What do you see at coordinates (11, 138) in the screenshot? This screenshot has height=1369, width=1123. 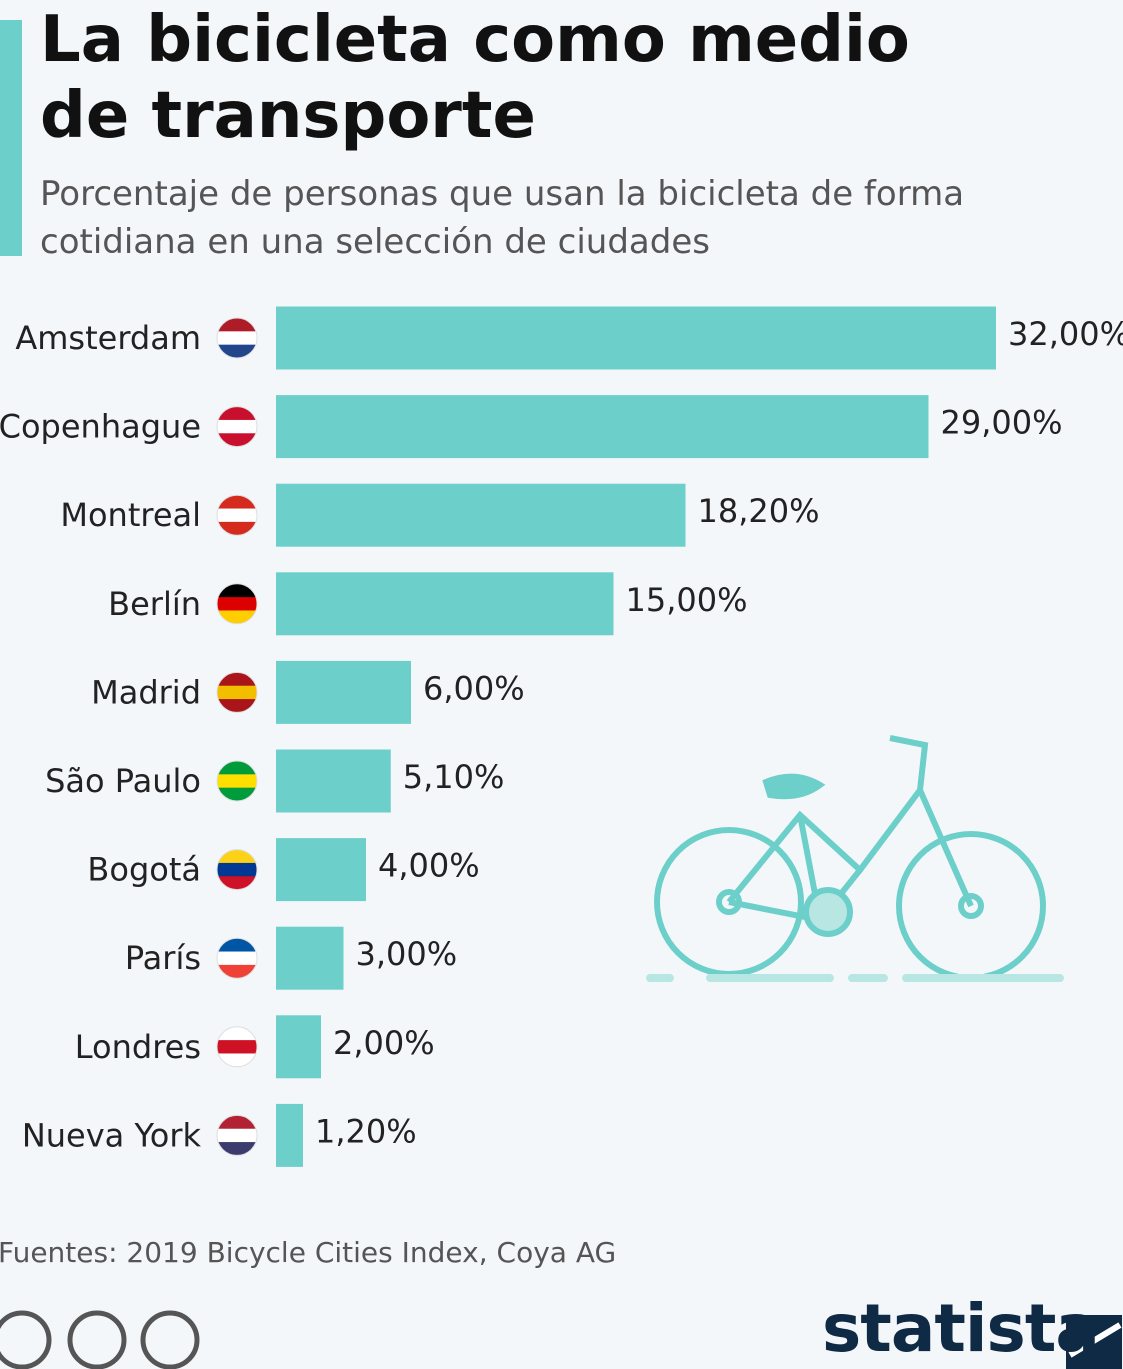 I see `accent-bar` at bounding box center [11, 138].